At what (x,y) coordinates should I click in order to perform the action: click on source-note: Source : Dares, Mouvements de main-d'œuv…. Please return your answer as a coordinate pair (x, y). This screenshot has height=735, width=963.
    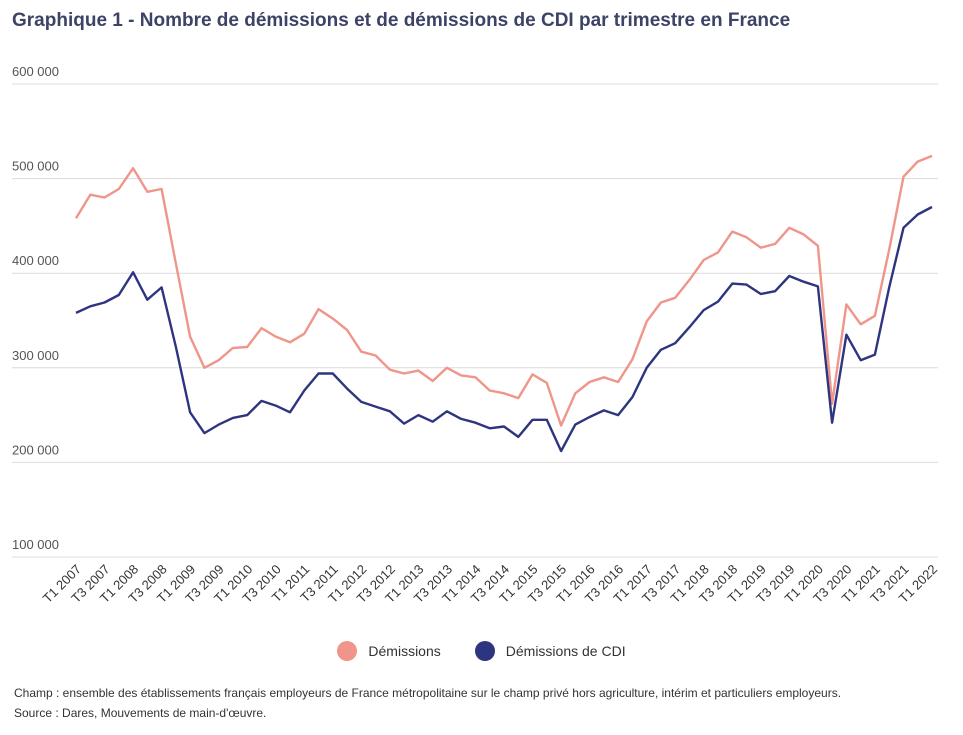
    Looking at the image, I should click on (140, 713).